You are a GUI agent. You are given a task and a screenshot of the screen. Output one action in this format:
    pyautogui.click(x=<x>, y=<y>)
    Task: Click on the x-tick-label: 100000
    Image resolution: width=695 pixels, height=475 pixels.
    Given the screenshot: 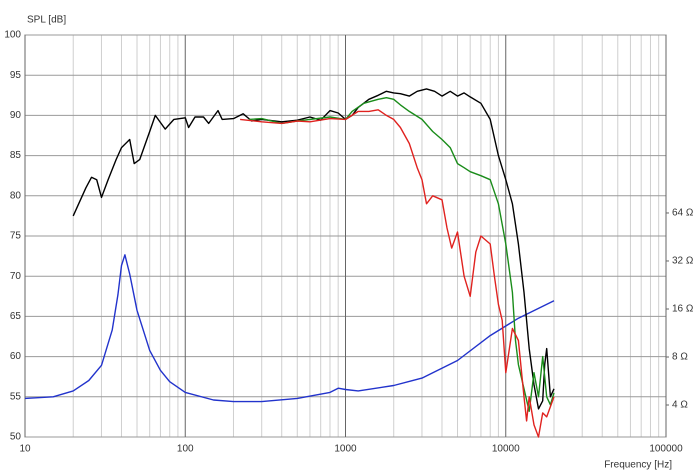 What is the action you would take?
    pyautogui.click(x=666, y=449)
    